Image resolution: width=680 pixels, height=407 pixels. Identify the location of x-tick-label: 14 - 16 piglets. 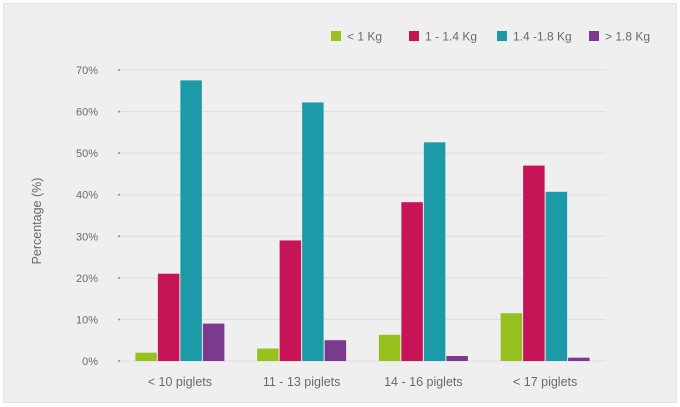
(423, 382).